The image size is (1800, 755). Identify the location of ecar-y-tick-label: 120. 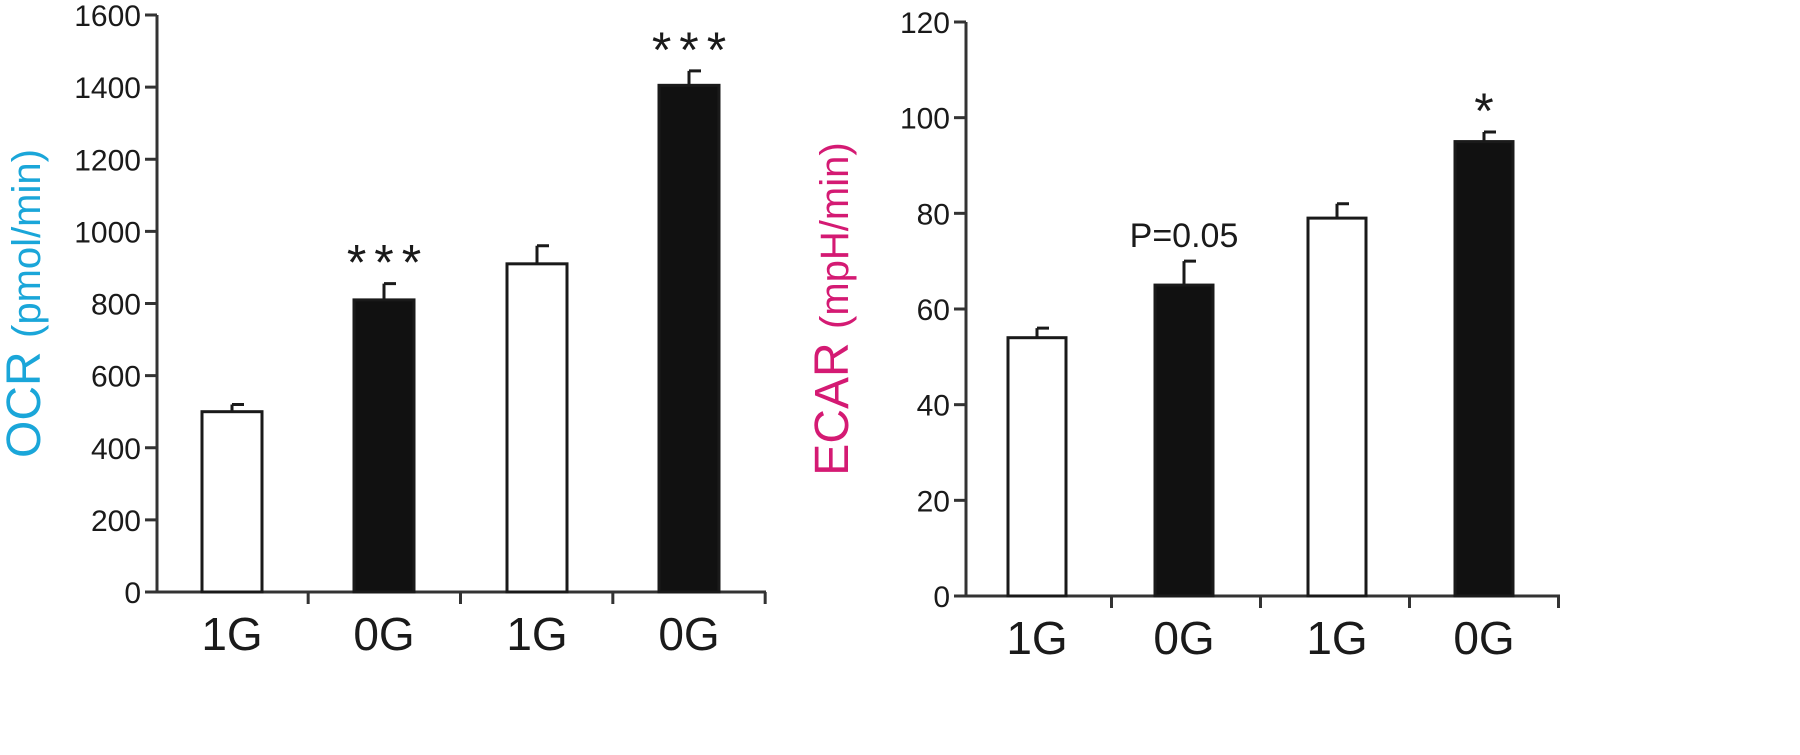
(925, 23).